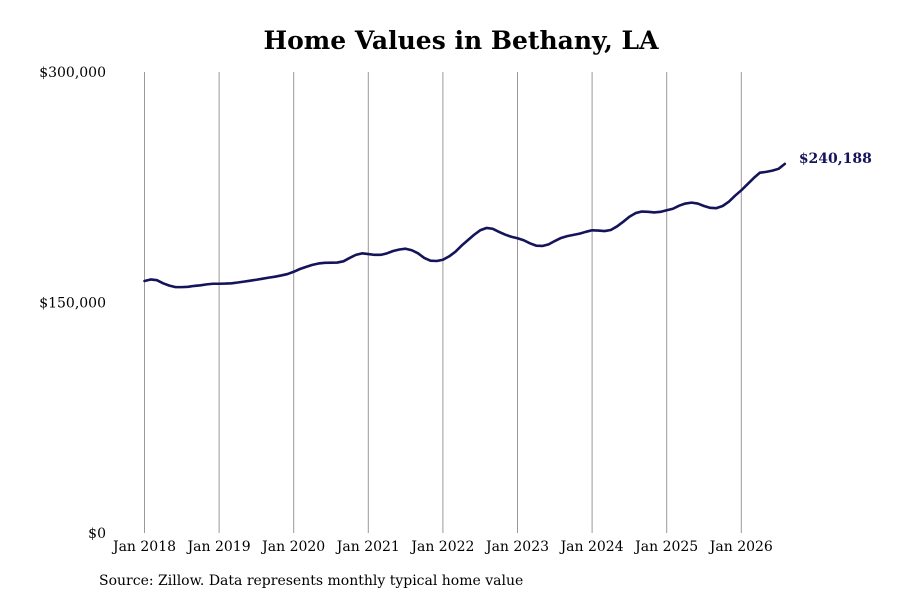 Image resolution: width=900 pixels, height=600 pixels. I want to click on chart-title: Home Values in Bethany, LA, so click(461, 40).